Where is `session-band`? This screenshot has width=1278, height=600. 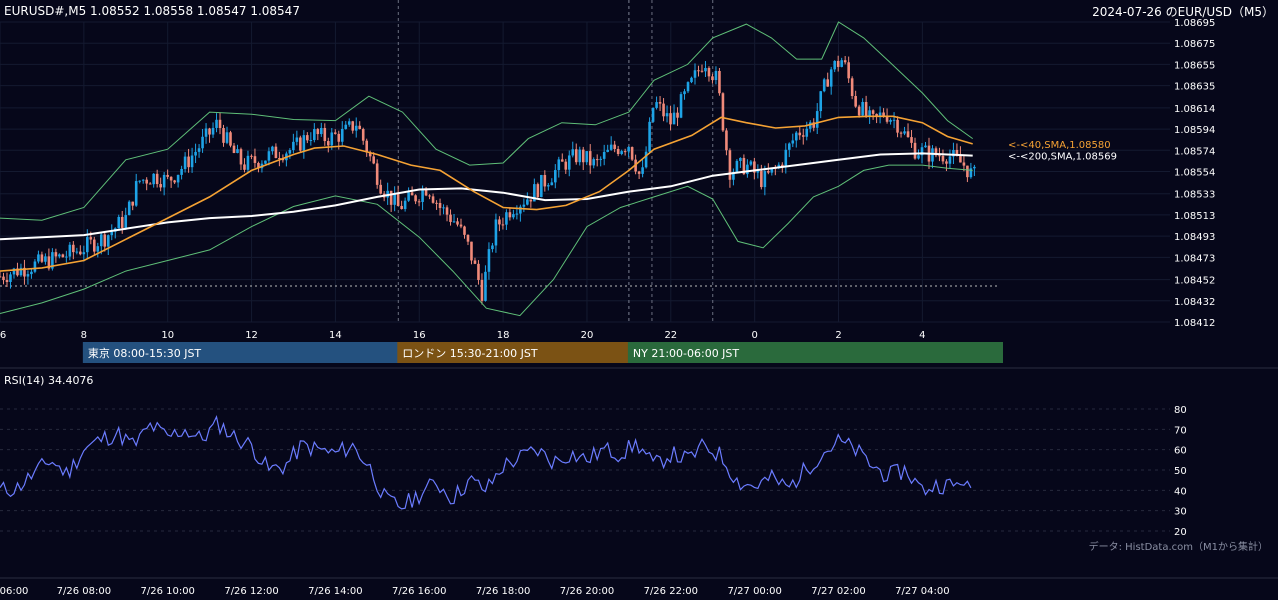 session-band is located at coordinates (513, 352).